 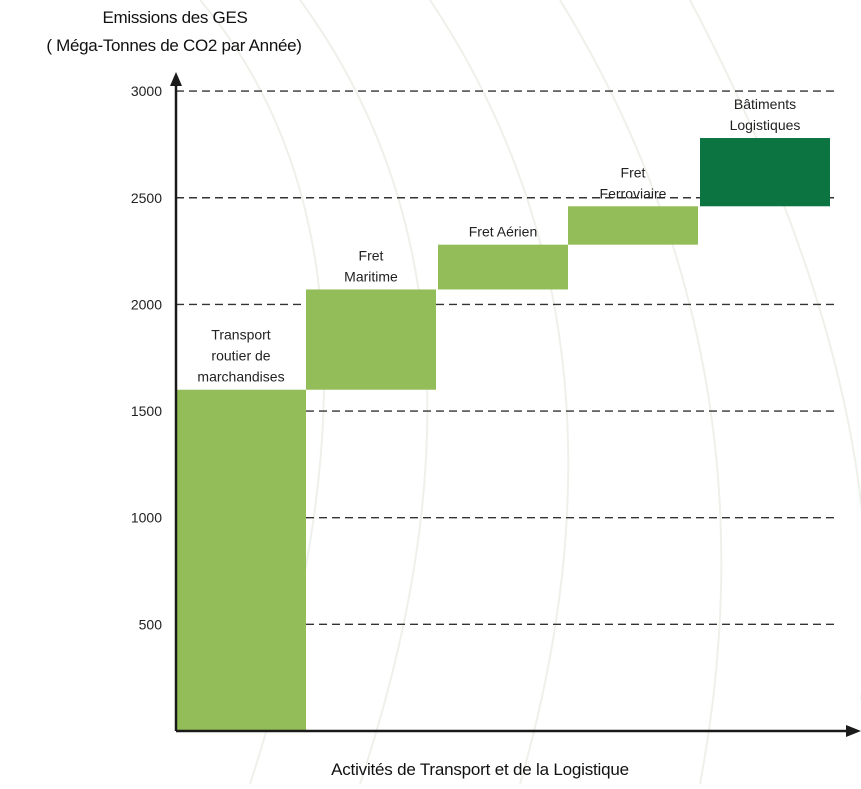 What do you see at coordinates (765, 104) in the screenshot?
I see `category-label-4-line-0: Bâtiments` at bounding box center [765, 104].